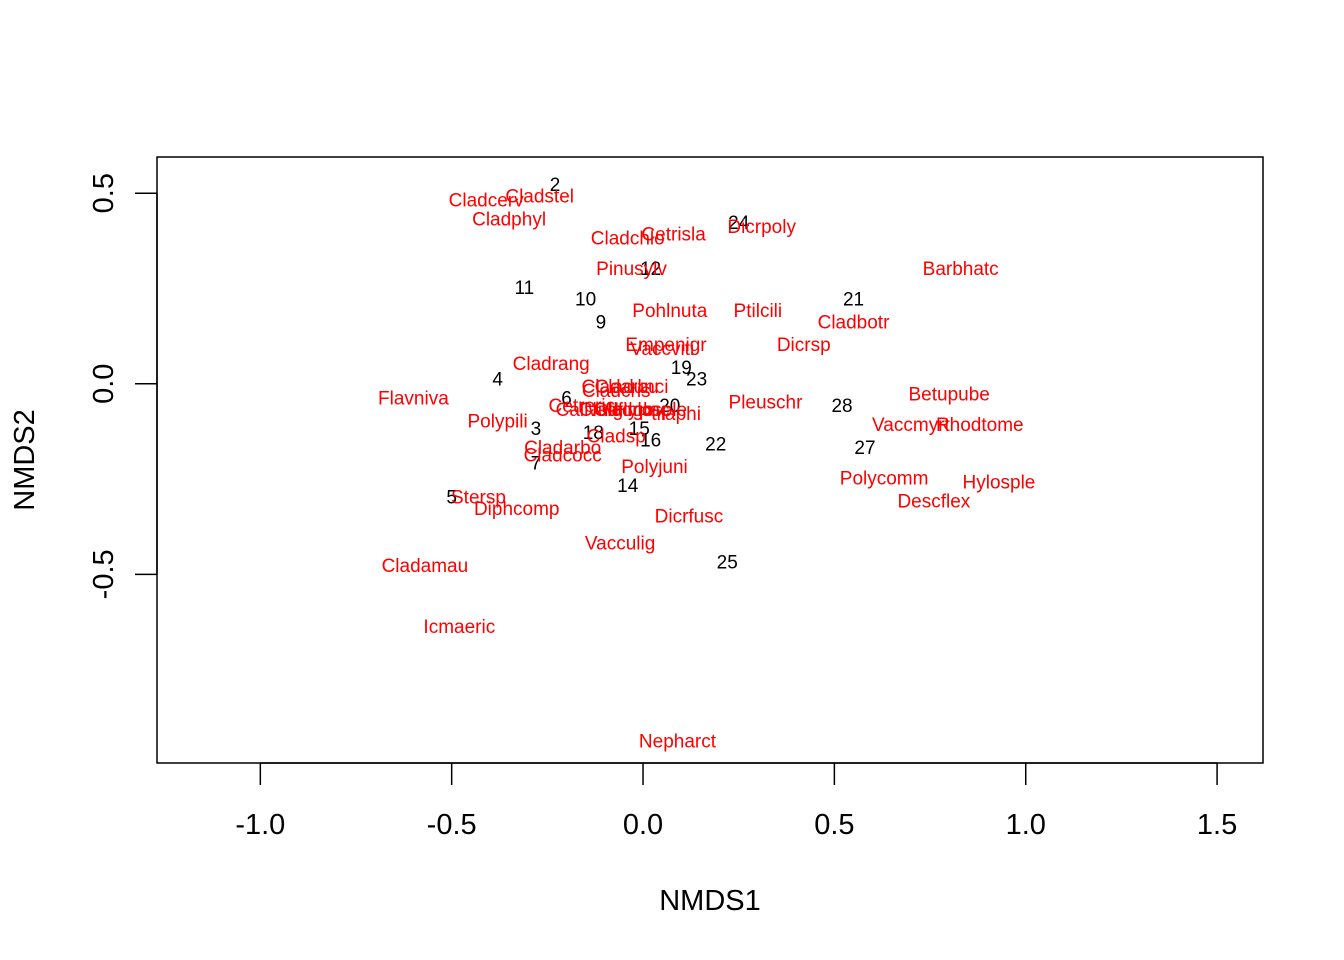 Image resolution: width=1344 pixels, height=960 pixels. What do you see at coordinates (853, 299) in the screenshot?
I see `site-label: 21` at bounding box center [853, 299].